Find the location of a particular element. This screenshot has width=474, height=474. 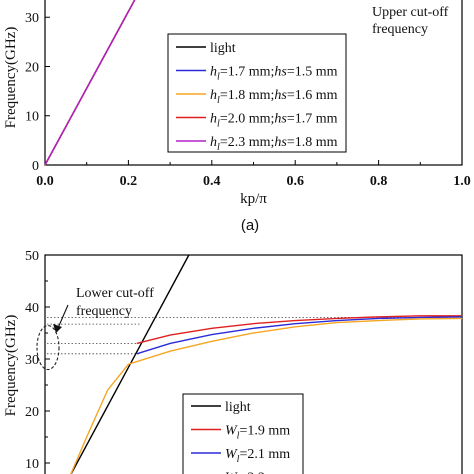

x-tick-label: 0.6 is located at coordinates (295, 181).